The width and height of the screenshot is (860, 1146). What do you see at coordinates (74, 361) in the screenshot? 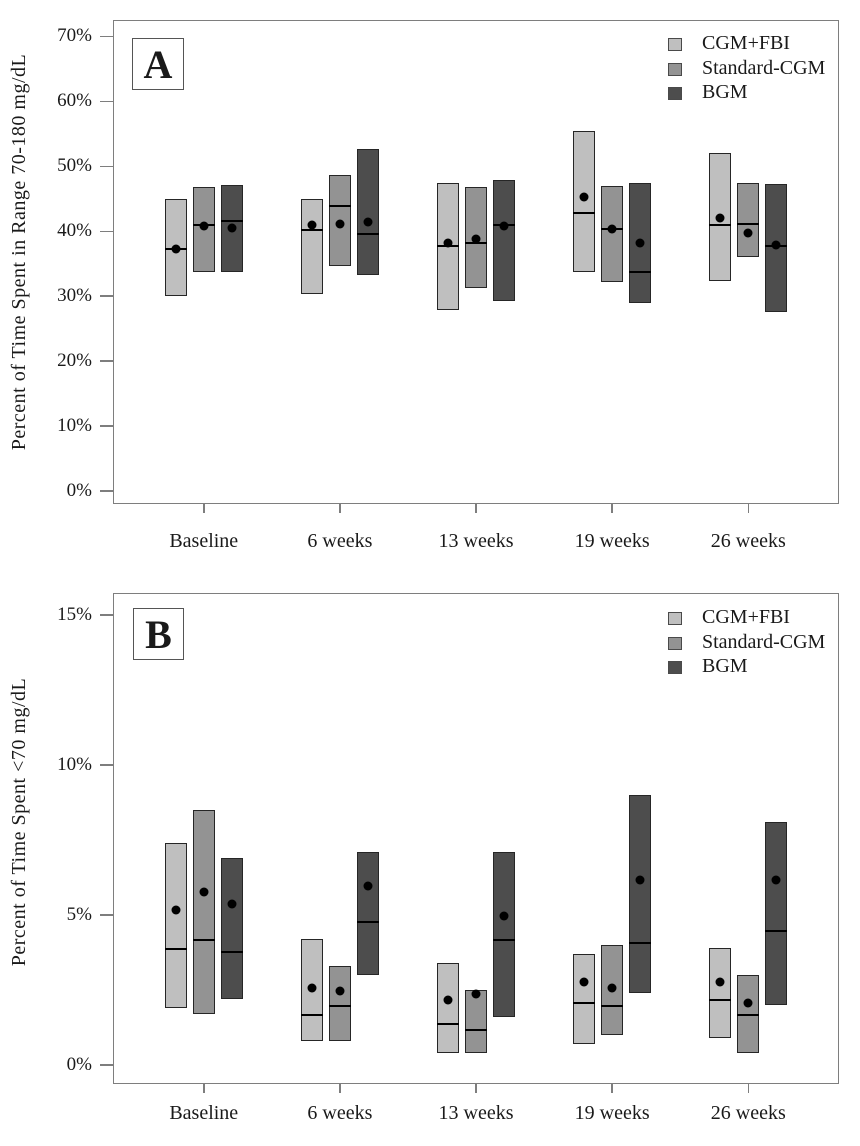
I see `y-tick-label: 20%` at bounding box center [74, 361].